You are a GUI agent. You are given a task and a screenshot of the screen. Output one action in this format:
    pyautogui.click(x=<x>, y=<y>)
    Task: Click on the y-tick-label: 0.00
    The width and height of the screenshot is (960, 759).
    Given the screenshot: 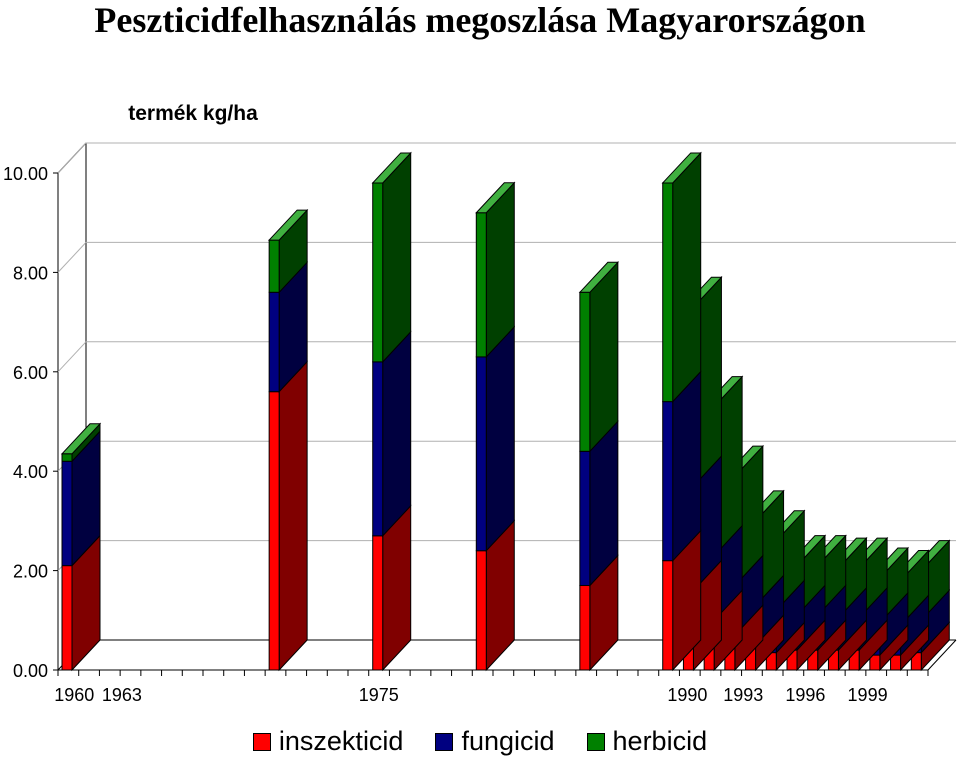 What is the action you would take?
    pyautogui.click(x=30, y=671)
    